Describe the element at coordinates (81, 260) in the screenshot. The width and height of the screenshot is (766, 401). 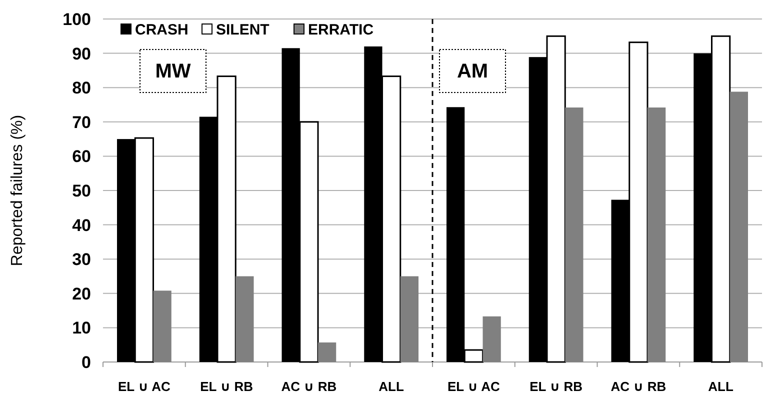
I see `y-tick-label: 30` at that location.